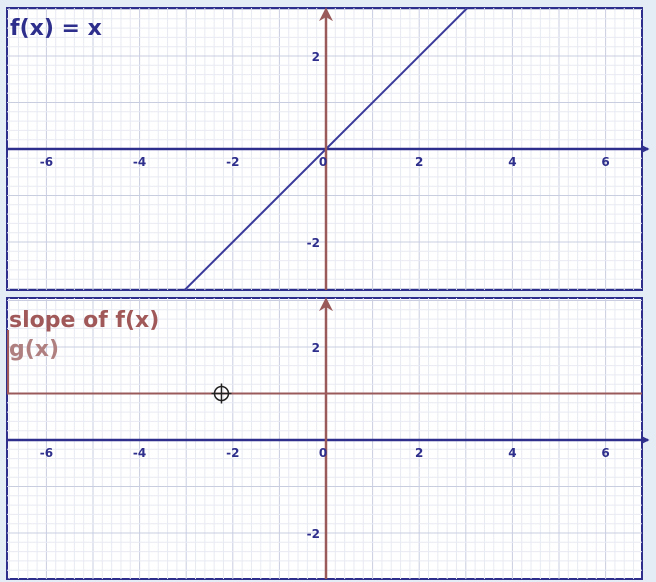 The height and width of the screenshot is (582, 656). Describe the element at coordinates (84, 320) in the screenshot. I see `bottom-panel-title: slope of f(x)` at that location.